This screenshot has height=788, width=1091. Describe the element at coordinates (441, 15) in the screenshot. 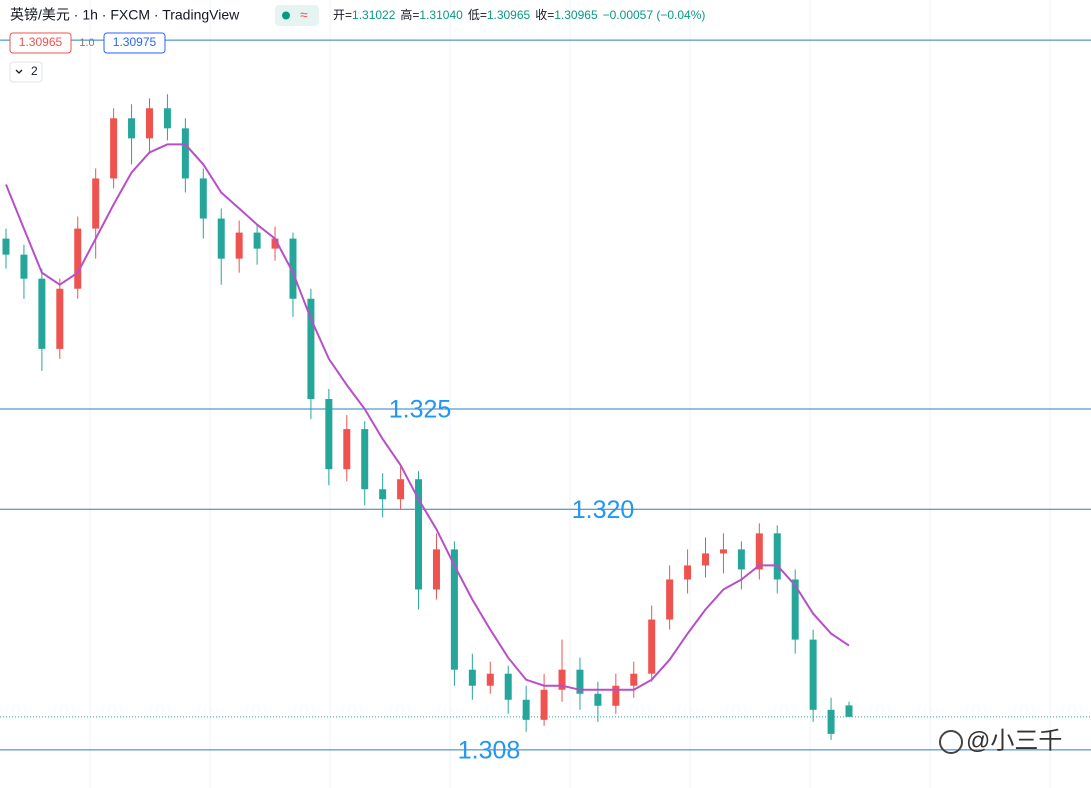

I see `ohlc-value: 1.31040` at that location.